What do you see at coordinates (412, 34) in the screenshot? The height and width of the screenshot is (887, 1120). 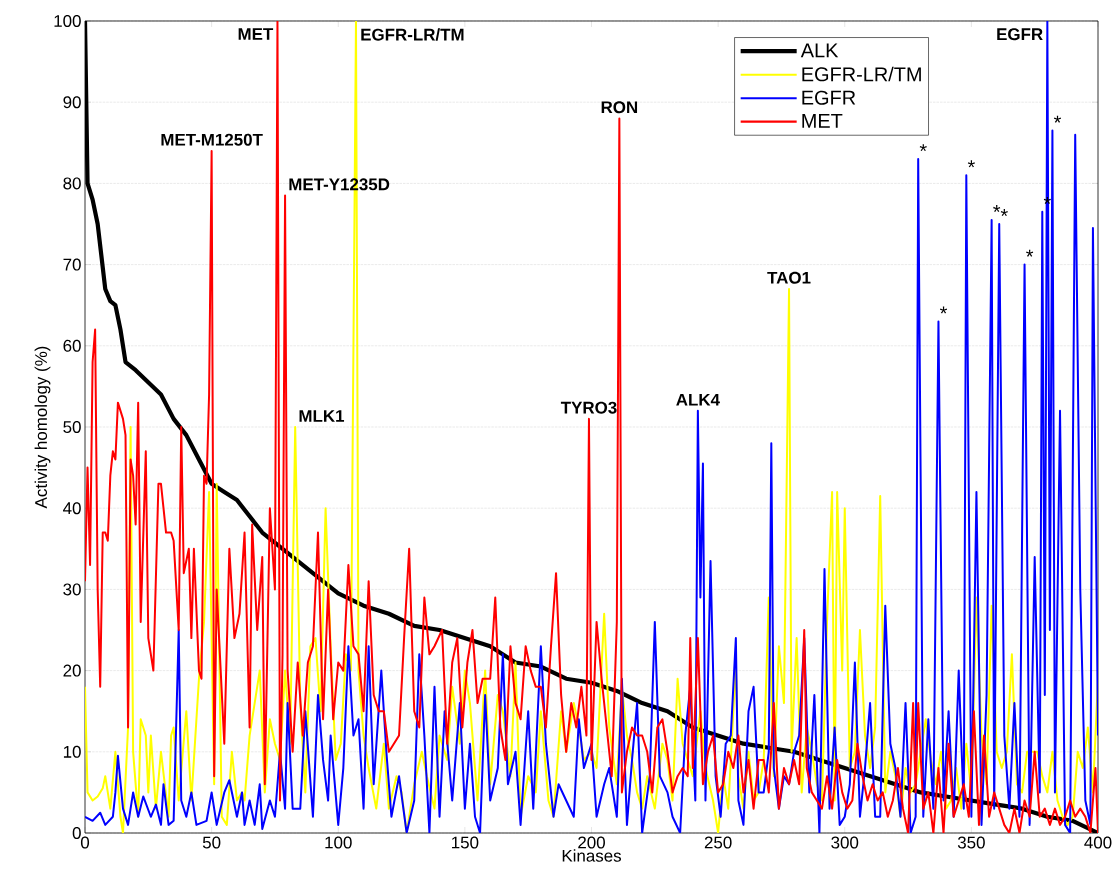 I see `annotation: EGFR-LR/TM` at bounding box center [412, 34].